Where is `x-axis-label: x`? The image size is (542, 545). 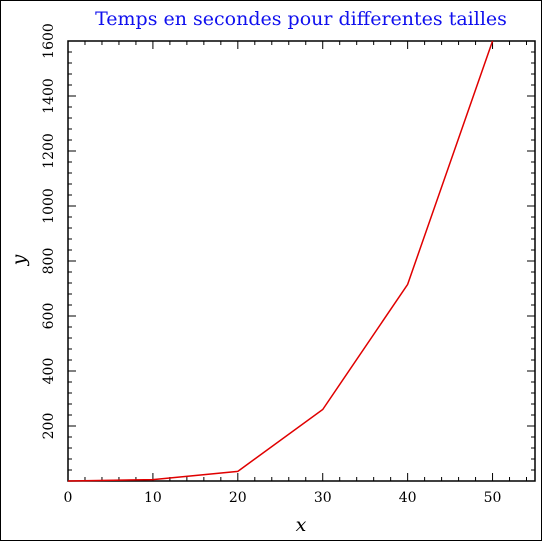
x-axis-label: x is located at coordinates (301, 525).